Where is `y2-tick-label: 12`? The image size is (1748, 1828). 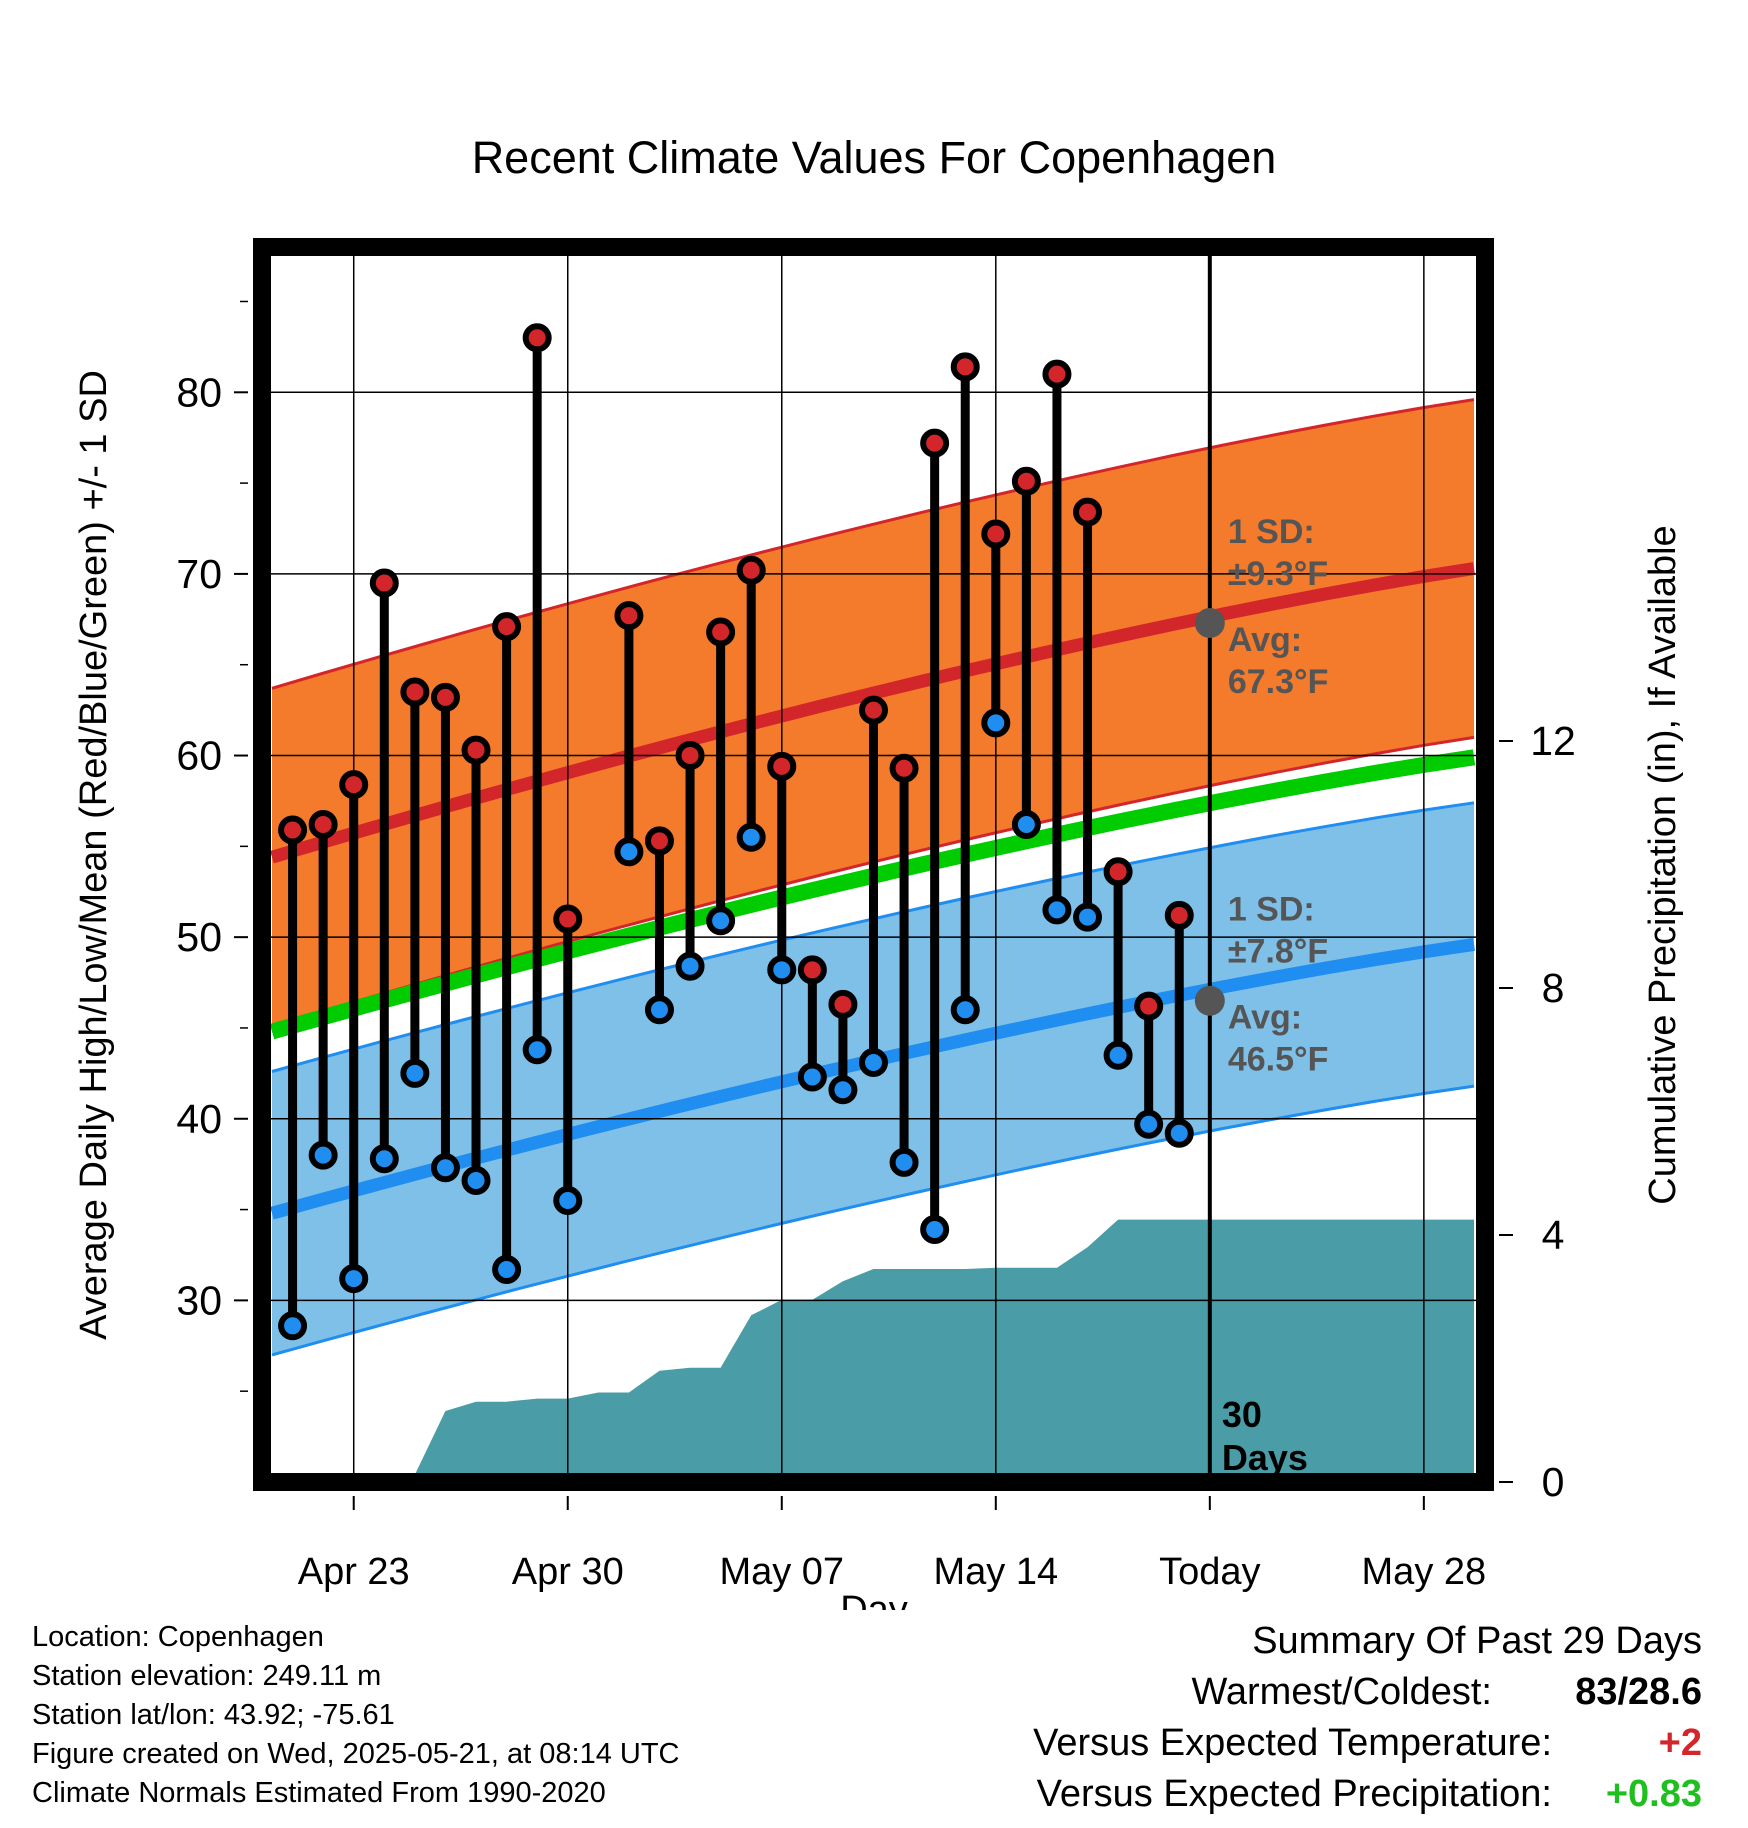 y2-tick-label: 12 is located at coordinates (1553, 741).